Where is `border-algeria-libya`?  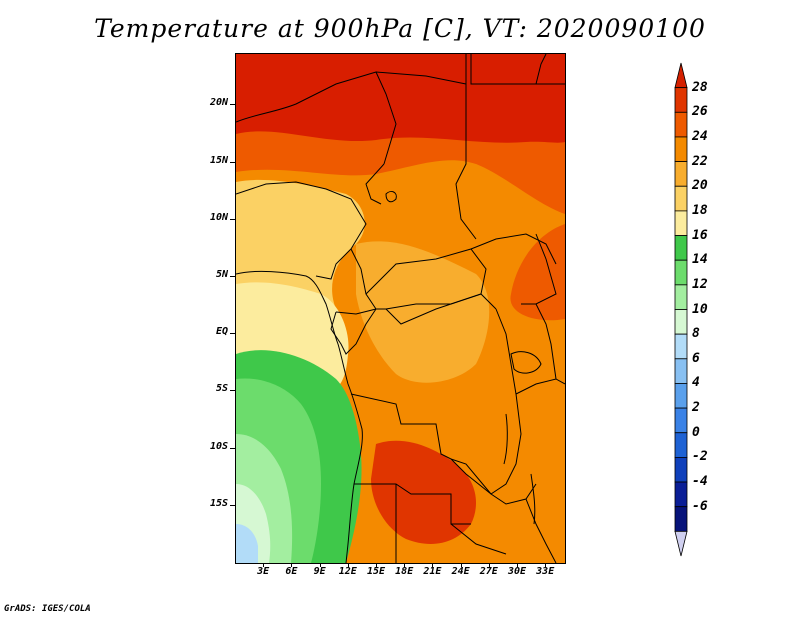 border-algeria-libya is located at coordinates (421, 69).